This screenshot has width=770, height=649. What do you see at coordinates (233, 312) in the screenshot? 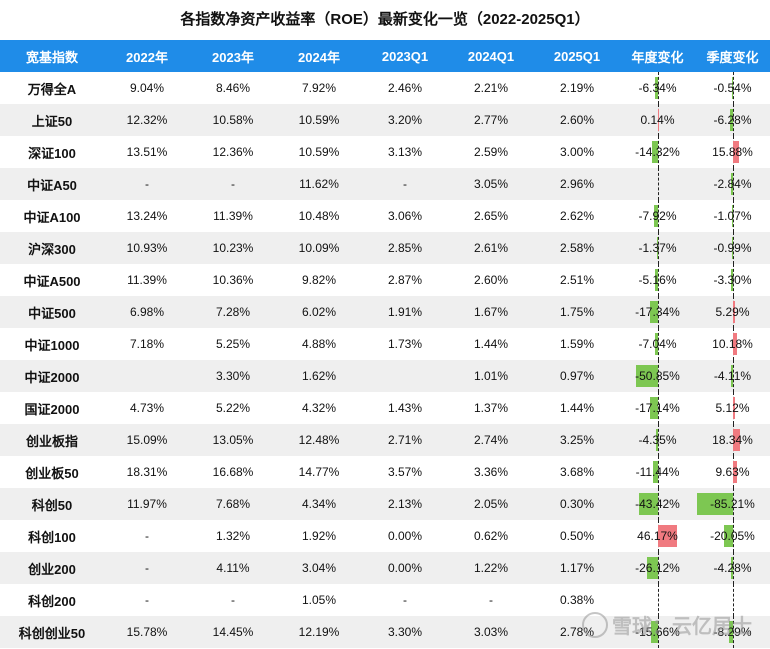
I see `cell-2023: 7.28%` at bounding box center [233, 312].